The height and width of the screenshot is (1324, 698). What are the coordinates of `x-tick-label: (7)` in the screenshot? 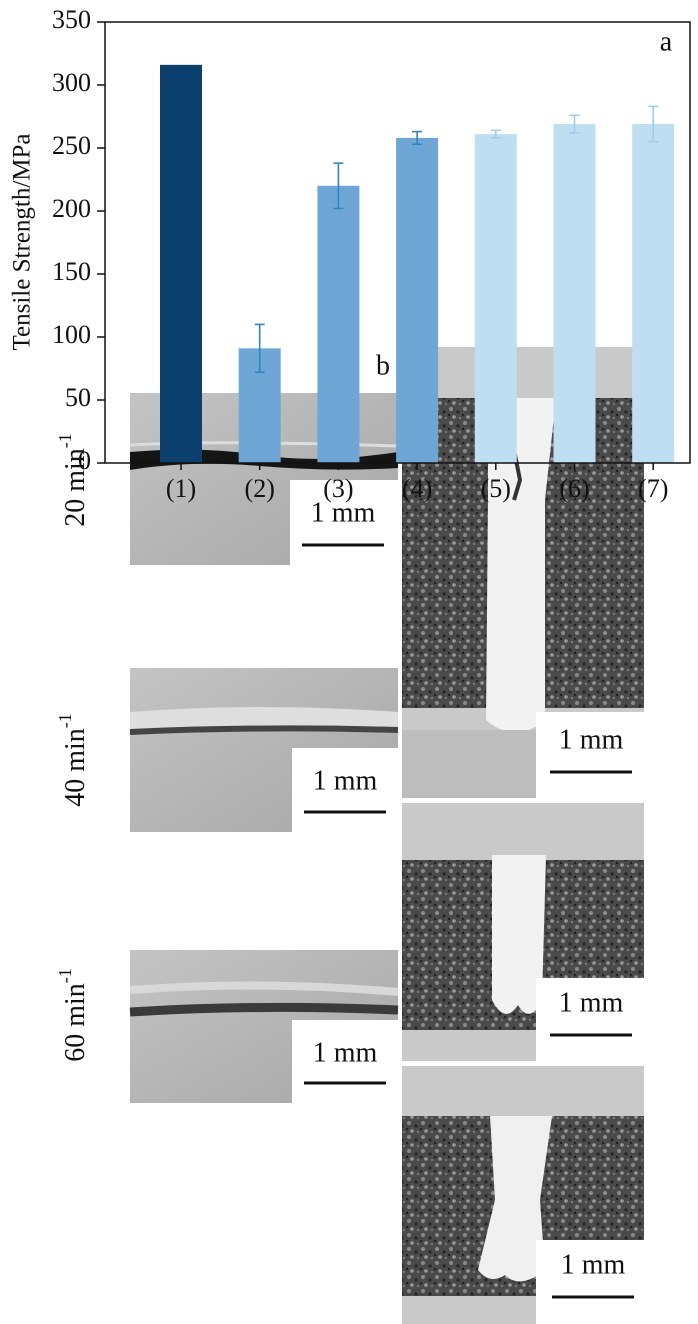 It's located at (653, 488).